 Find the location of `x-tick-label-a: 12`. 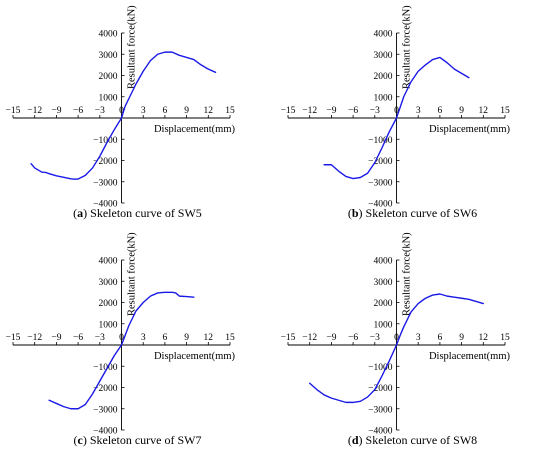

x-tick-label-a: 12 is located at coordinates (209, 111).